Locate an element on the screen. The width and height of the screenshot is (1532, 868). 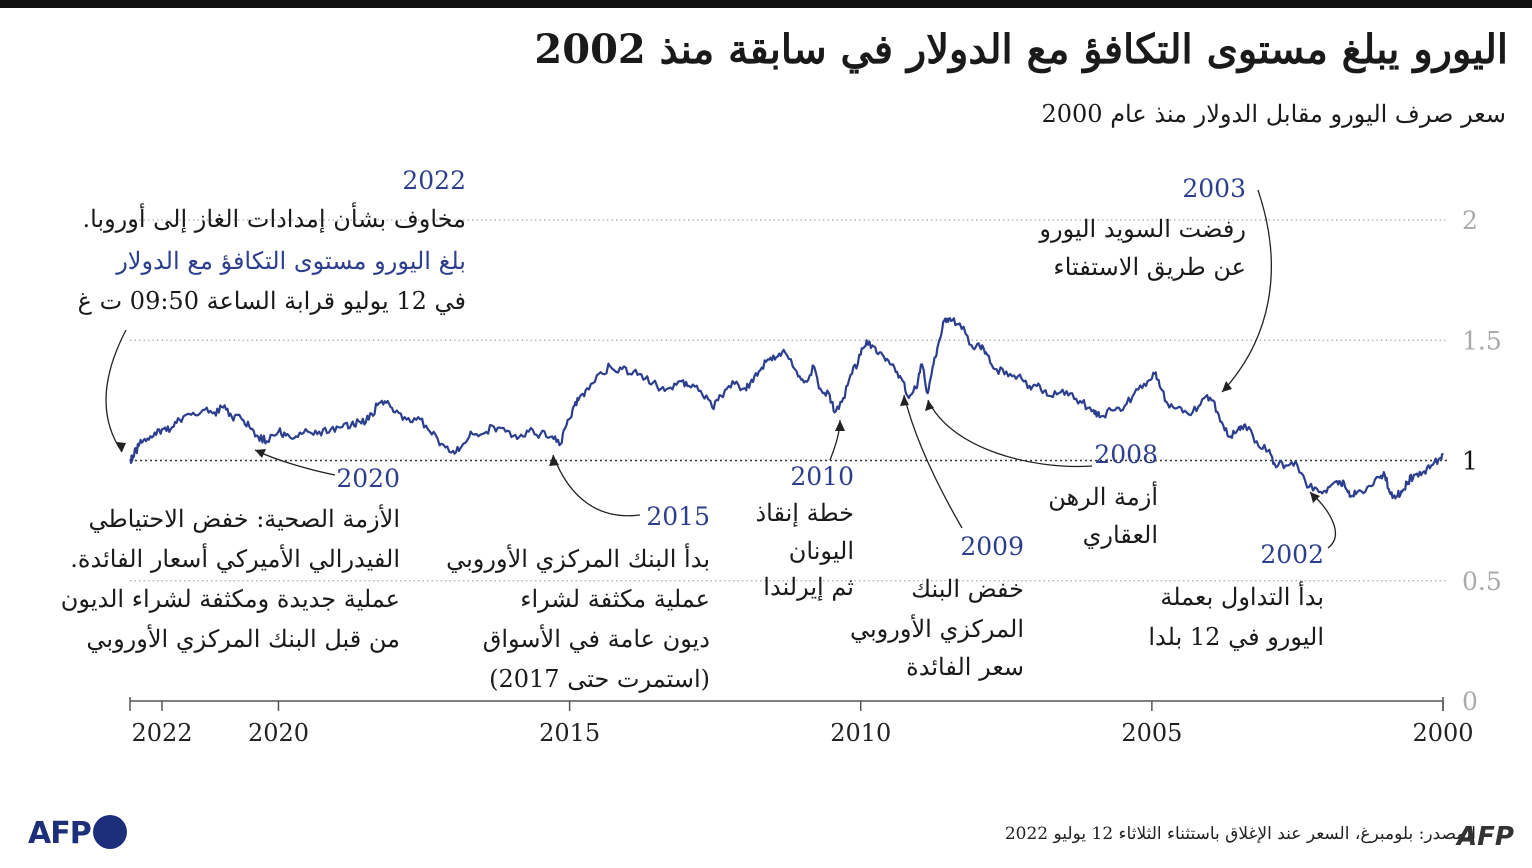
annotation-2015-line4: (استمرت حتى 2017) is located at coordinates (599, 679).